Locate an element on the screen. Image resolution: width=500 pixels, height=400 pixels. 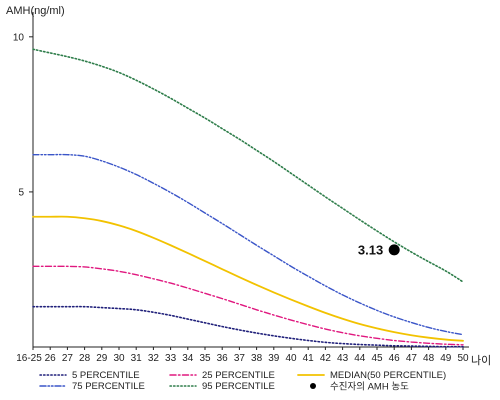
highlight-layer: 3.13 is located at coordinates (379, 249).